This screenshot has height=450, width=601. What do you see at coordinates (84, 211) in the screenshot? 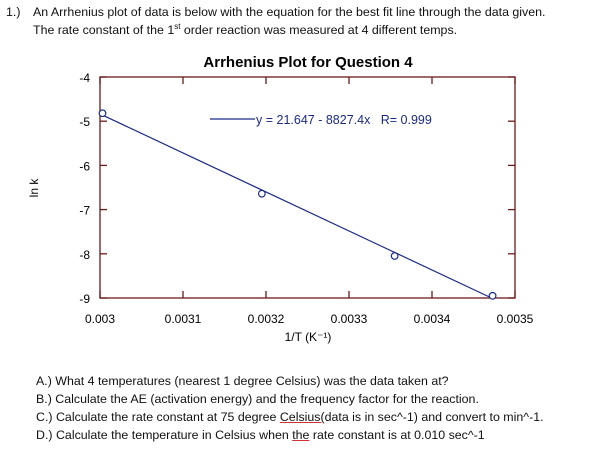
I see `y-tick-label: -7` at bounding box center [84, 211].